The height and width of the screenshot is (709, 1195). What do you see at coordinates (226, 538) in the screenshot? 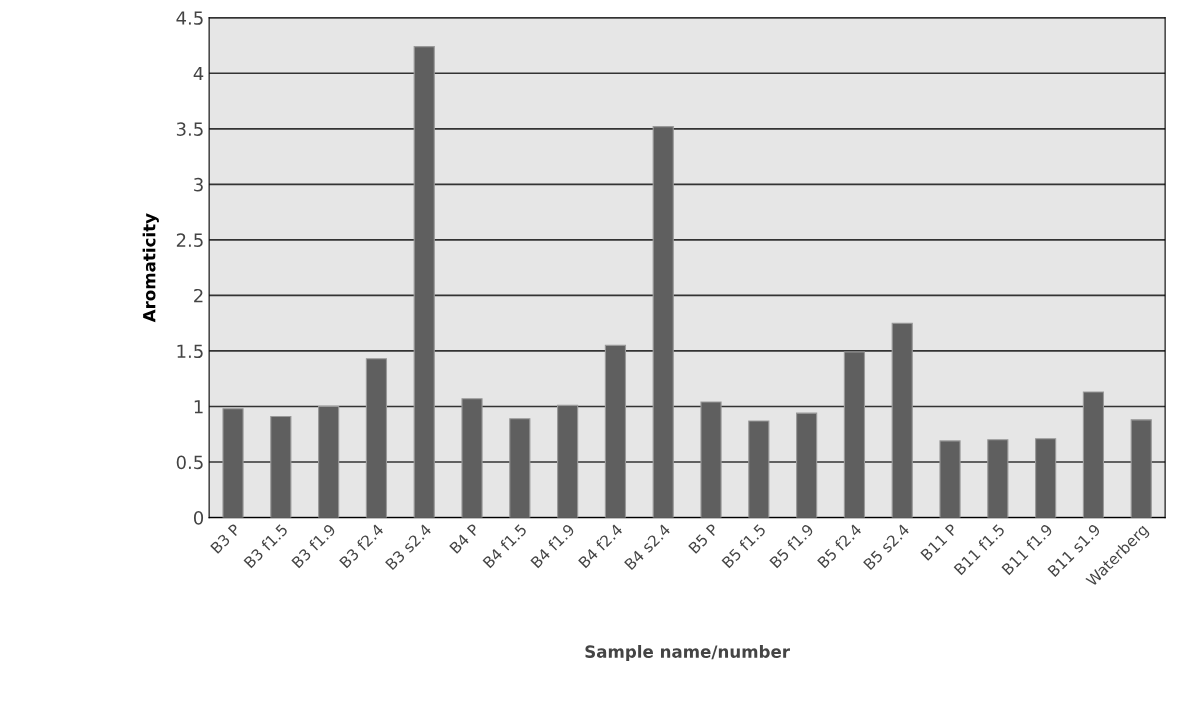
I see `x-tick-label: B3 P` at bounding box center [226, 538].